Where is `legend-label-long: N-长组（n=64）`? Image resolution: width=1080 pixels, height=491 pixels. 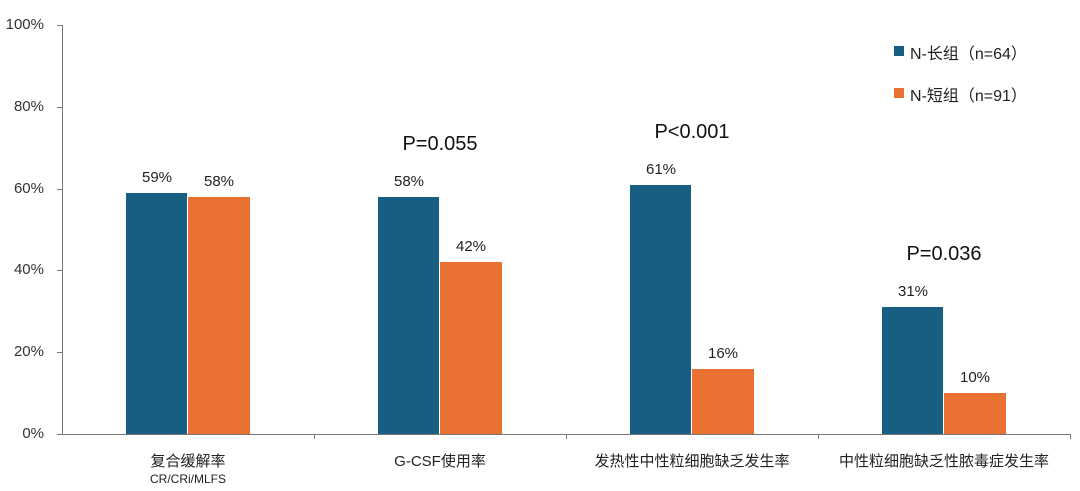
legend-label-long: N-长组（n=64） is located at coordinates (968, 54).